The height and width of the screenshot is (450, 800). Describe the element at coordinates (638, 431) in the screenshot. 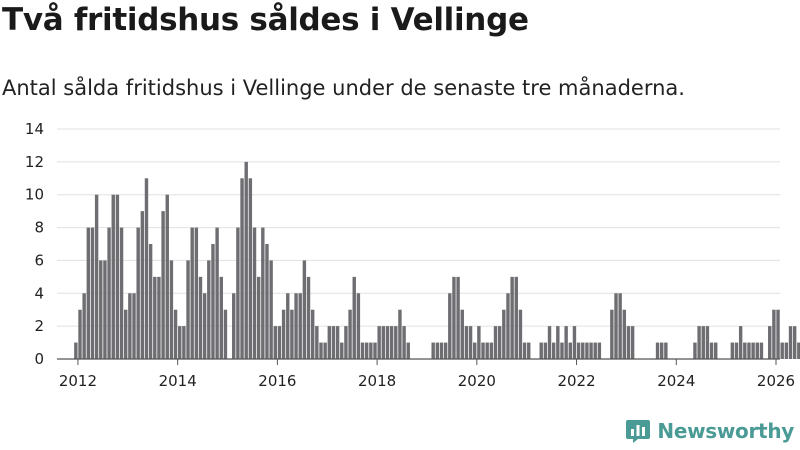

I see `bar-chart-logo-icon` at that location.